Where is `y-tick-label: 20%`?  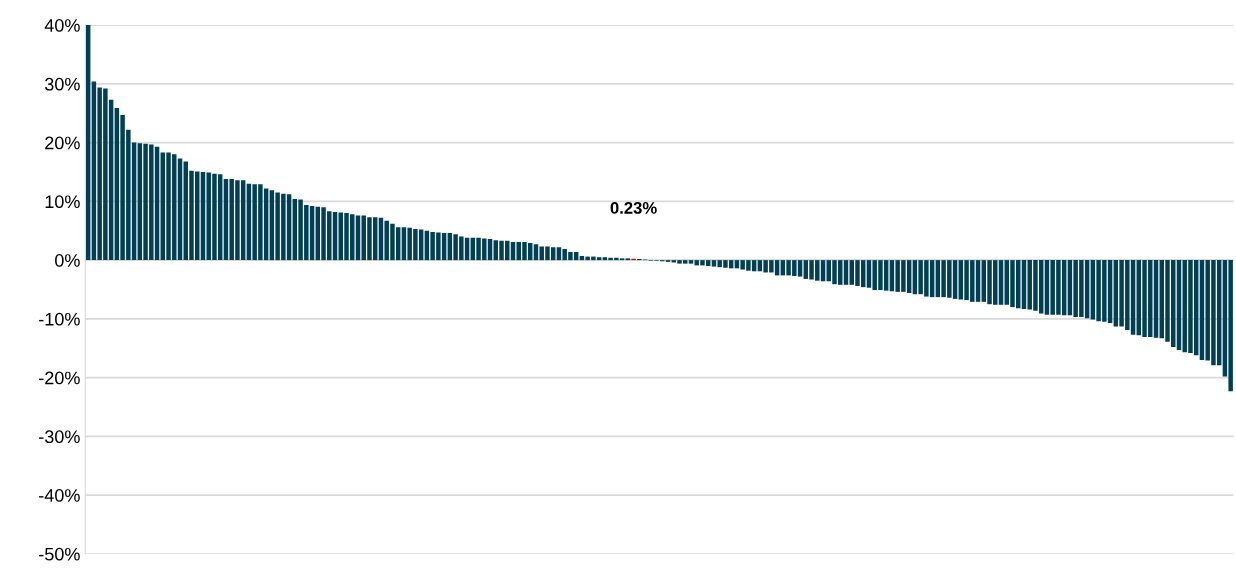 y-tick-label: 20% is located at coordinates (62, 143).